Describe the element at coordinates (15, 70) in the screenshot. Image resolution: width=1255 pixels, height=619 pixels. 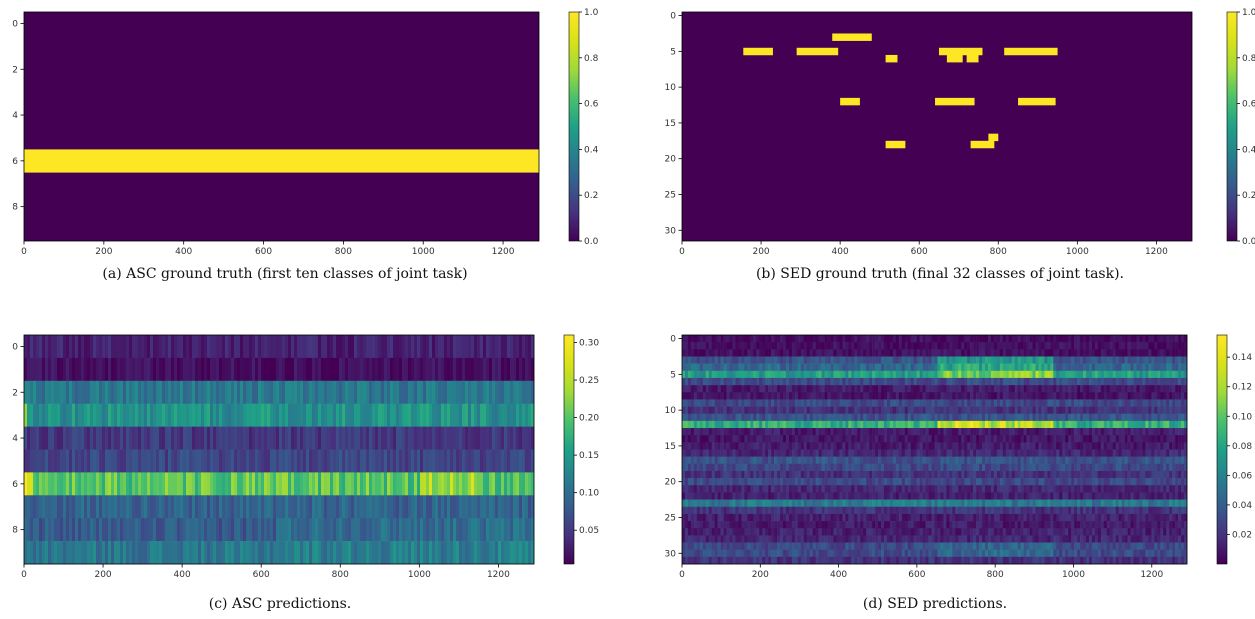
I see `y-tick-label: 2` at that location.